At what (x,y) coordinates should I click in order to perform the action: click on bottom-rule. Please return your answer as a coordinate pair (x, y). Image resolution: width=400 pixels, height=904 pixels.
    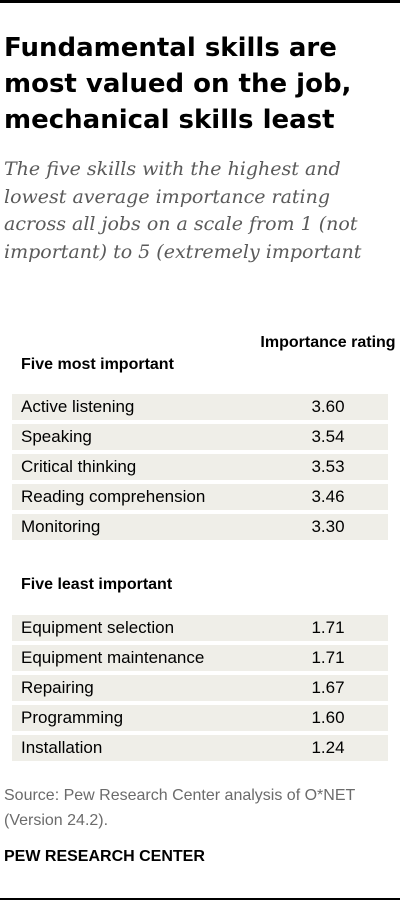
    Looking at the image, I should click on (200, 899).